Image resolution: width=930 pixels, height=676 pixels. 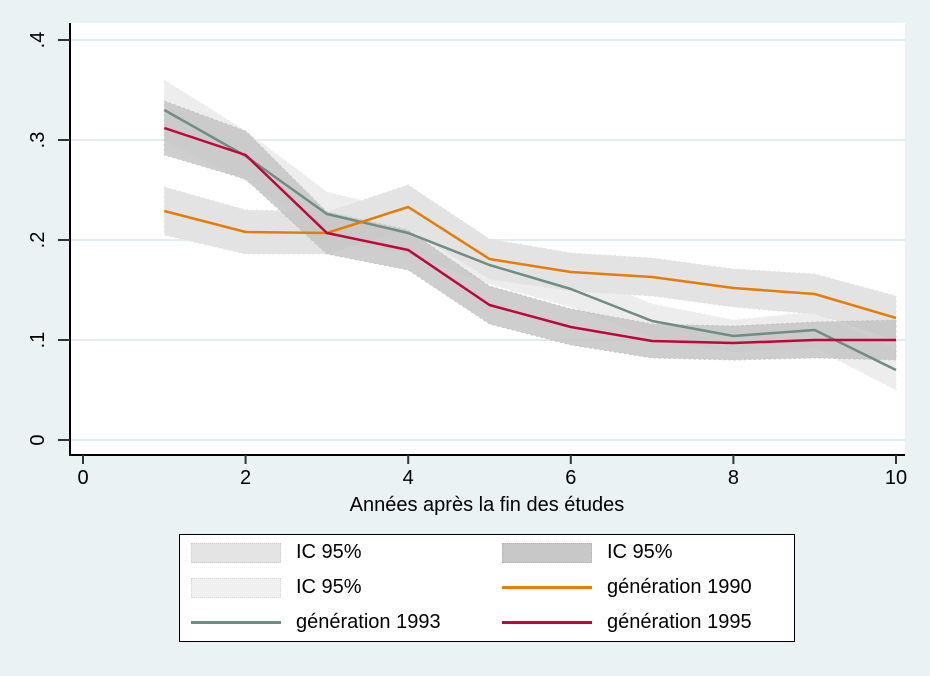 I want to click on ci-band-swatch-dark, so click(x=547, y=552).